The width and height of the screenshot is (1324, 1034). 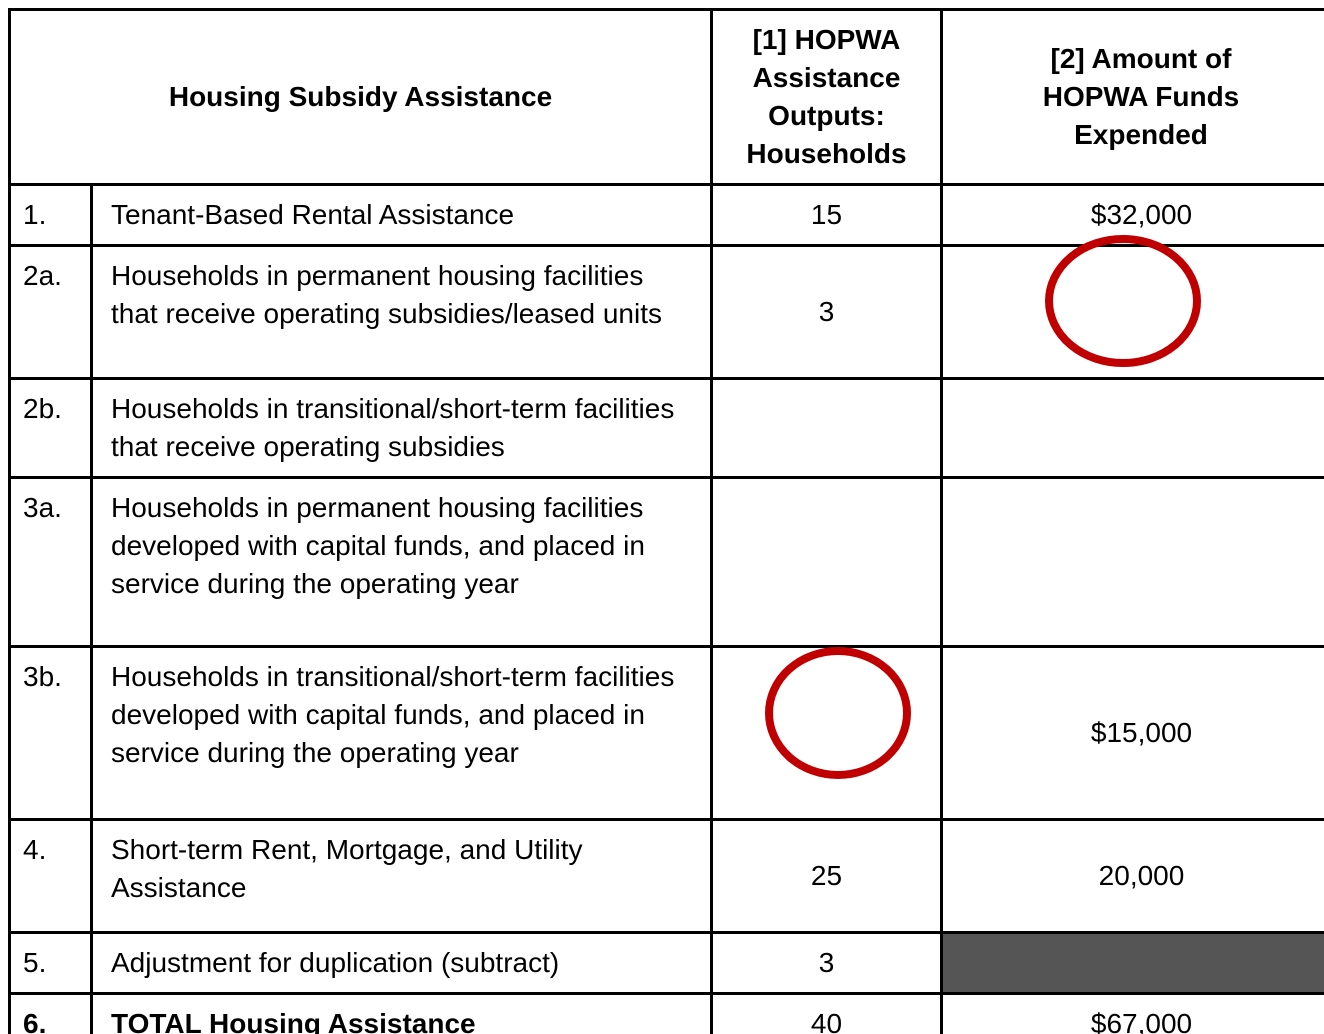 I want to click on table-cell: Tenant-Based Rental Assistance, so click(x=401, y=215).